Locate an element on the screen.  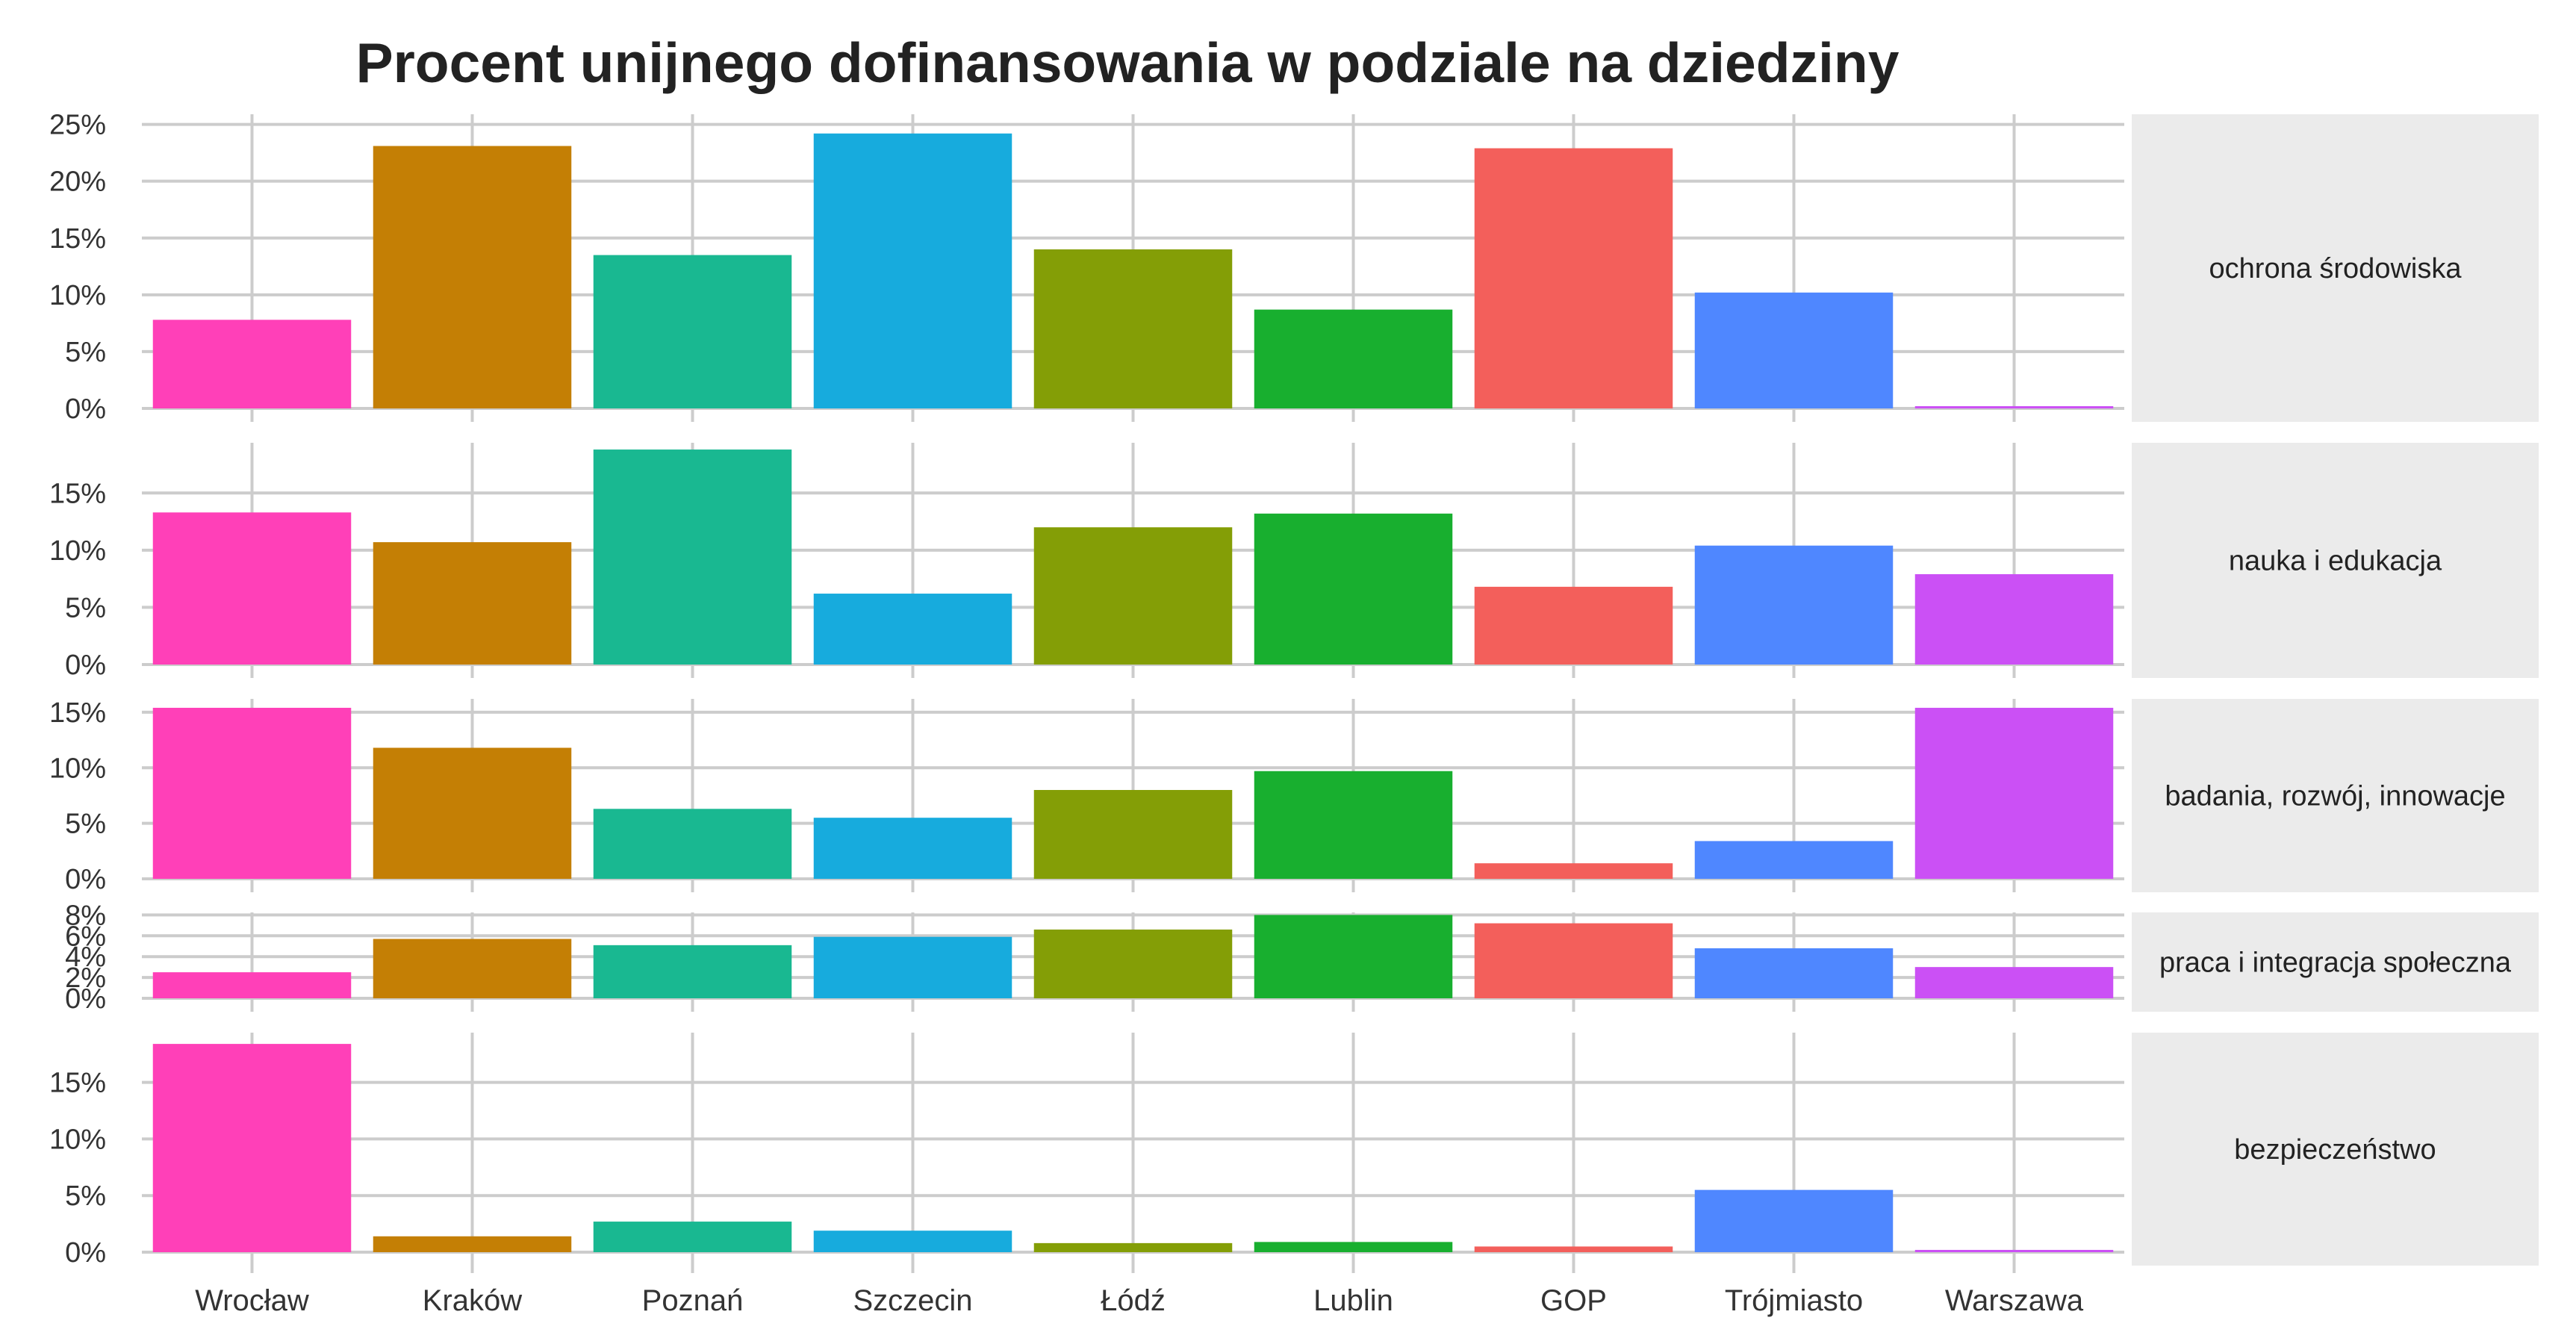
y-tick-label: 2% is located at coordinates (85, 978).